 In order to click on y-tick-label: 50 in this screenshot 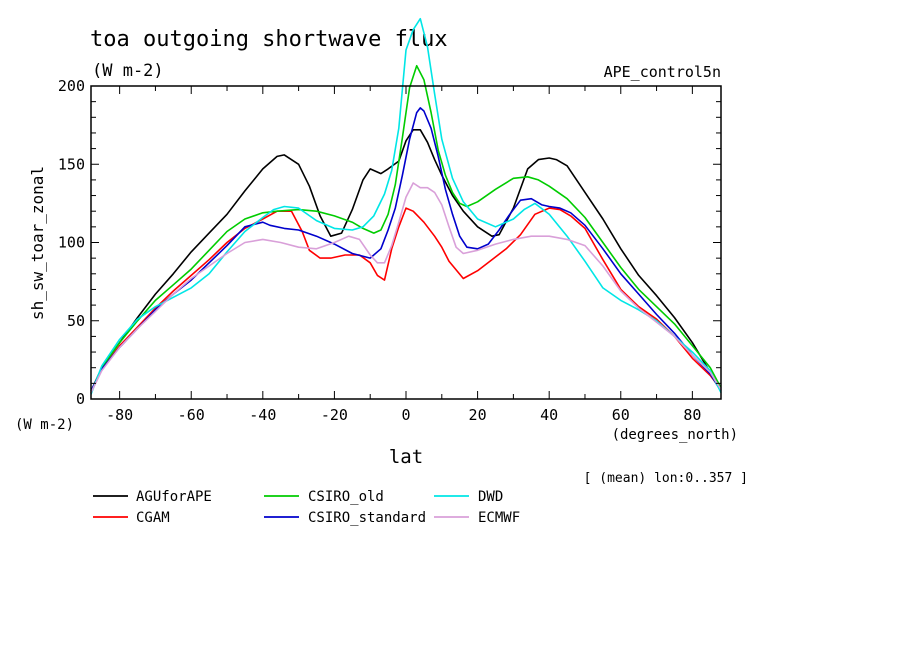, I will do `click(76, 321)`.